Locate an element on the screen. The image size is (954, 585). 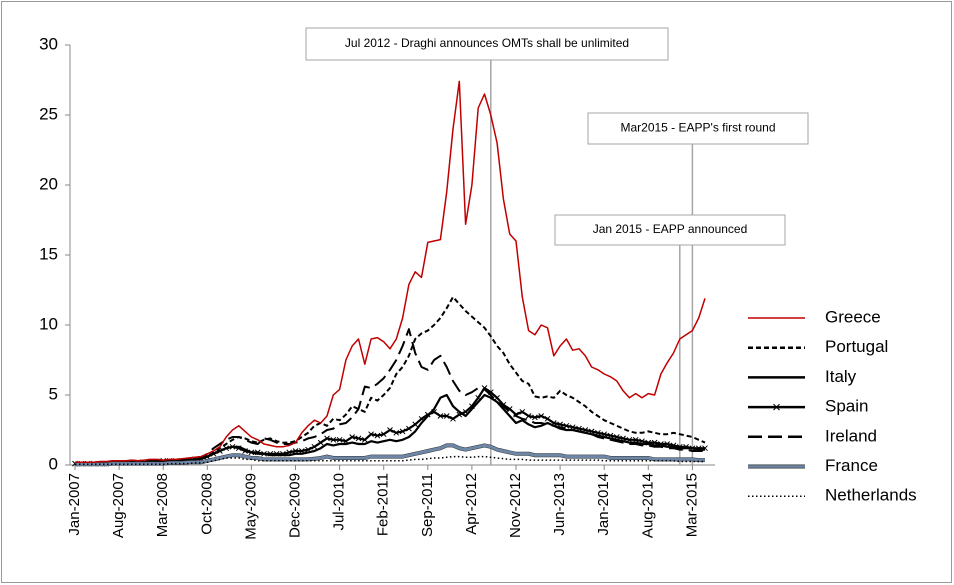
x-tick-label: Sep-2011 is located at coordinates (427, 505).